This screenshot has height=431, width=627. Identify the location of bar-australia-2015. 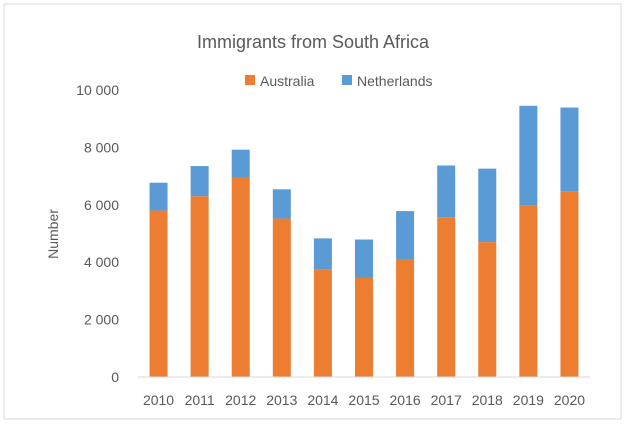
(364, 327).